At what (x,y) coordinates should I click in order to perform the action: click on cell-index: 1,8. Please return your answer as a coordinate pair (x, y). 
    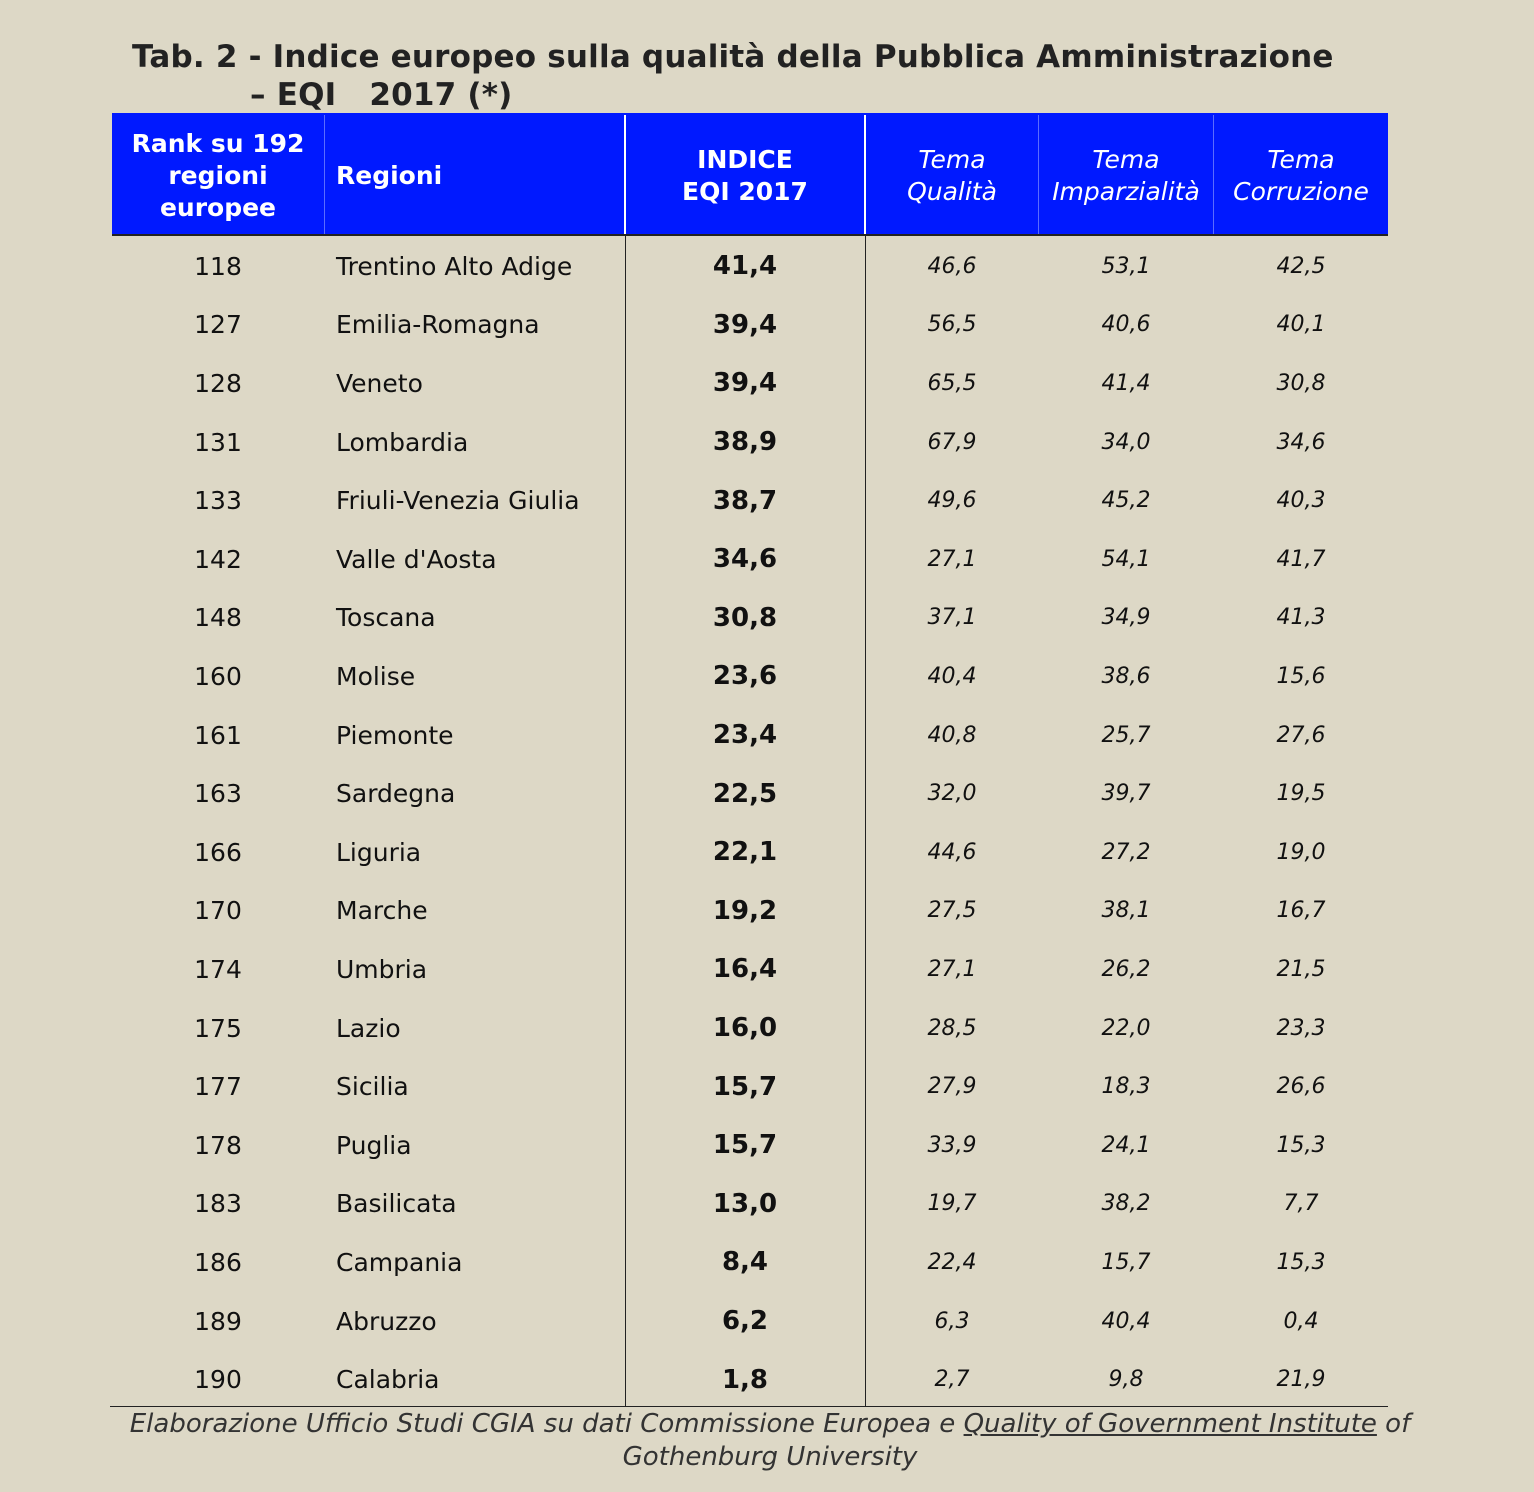
    Looking at the image, I should click on (745, 1379).